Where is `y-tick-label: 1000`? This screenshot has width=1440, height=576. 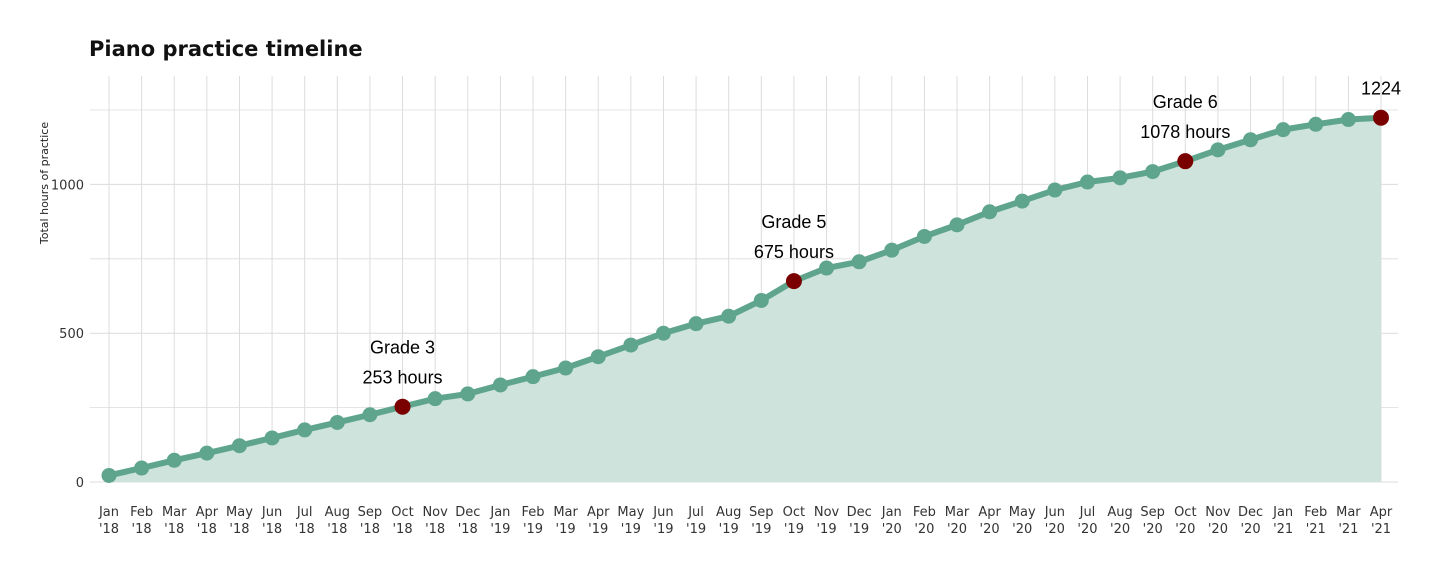
y-tick-label: 1000 is located at coordinates (67, 185).